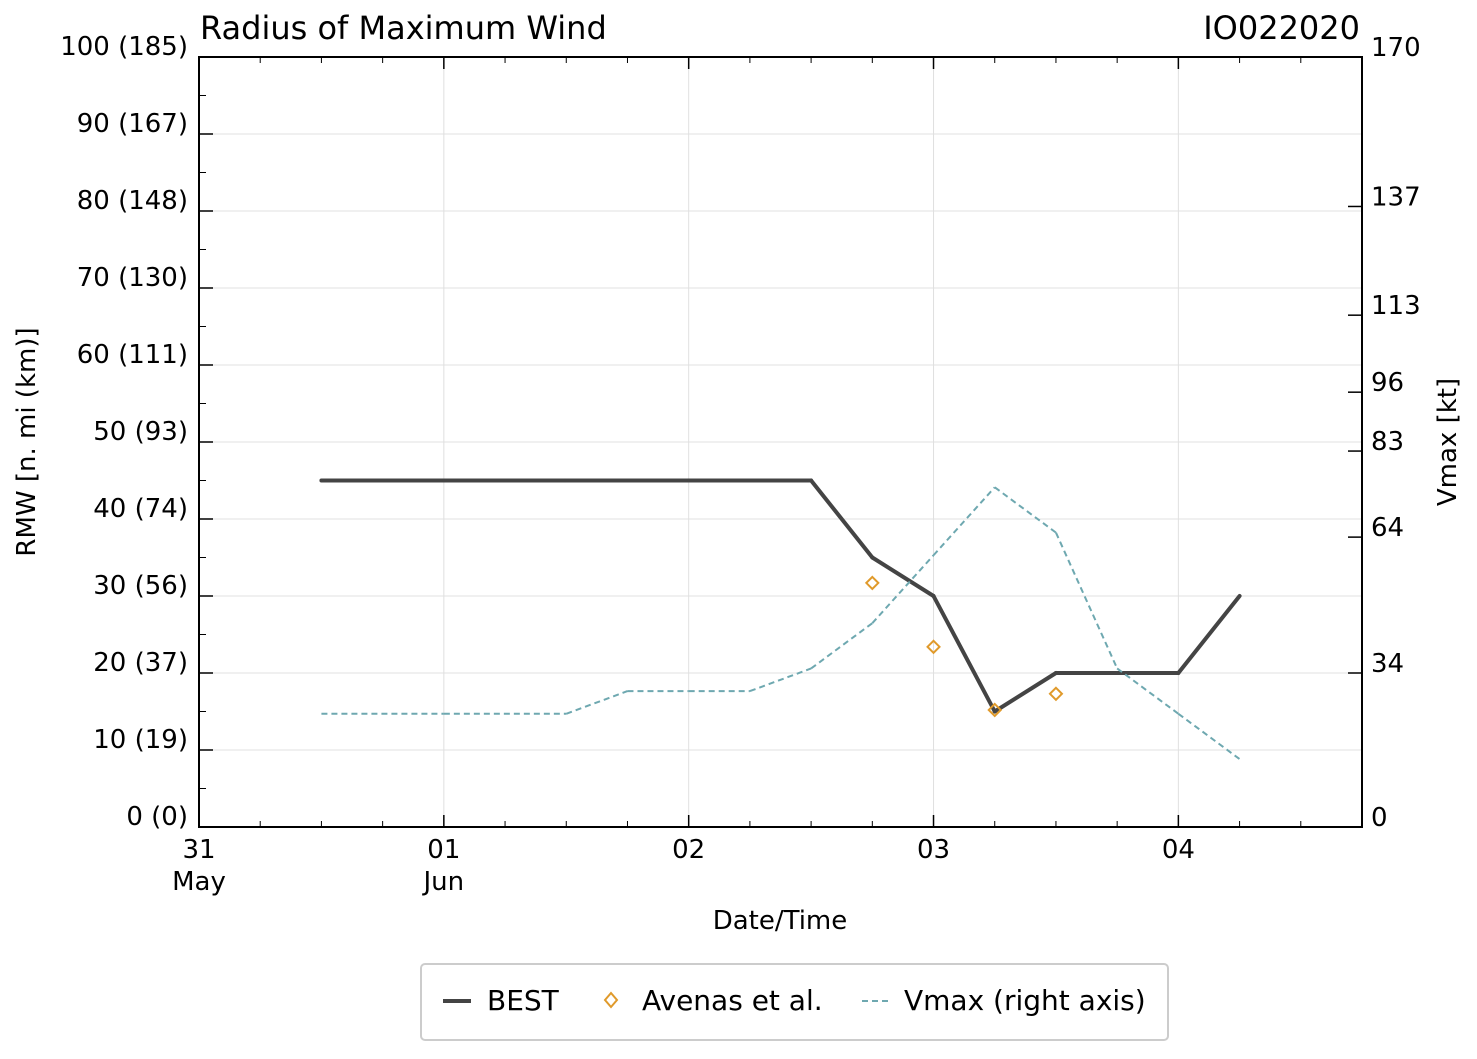 The image size is (1477, 1059). I want to click on legend-label-vmax: Vmax (right axis), so click(1025, 1000).